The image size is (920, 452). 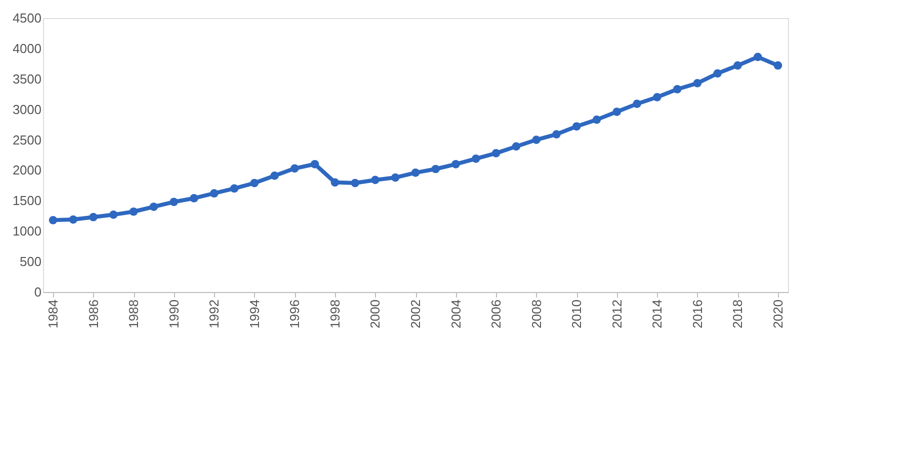 What do you see at coordinates (27, 170) in the screenshot?
I see `y-tick-label: 2000` at bounding box center [27, 170].